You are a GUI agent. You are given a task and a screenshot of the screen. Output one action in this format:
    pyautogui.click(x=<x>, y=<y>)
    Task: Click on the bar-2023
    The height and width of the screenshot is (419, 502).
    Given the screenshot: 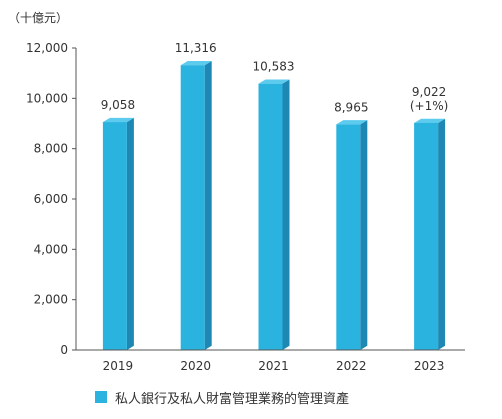 What is the action you would take?
    pyautogui.click(x=430, y=234)
    